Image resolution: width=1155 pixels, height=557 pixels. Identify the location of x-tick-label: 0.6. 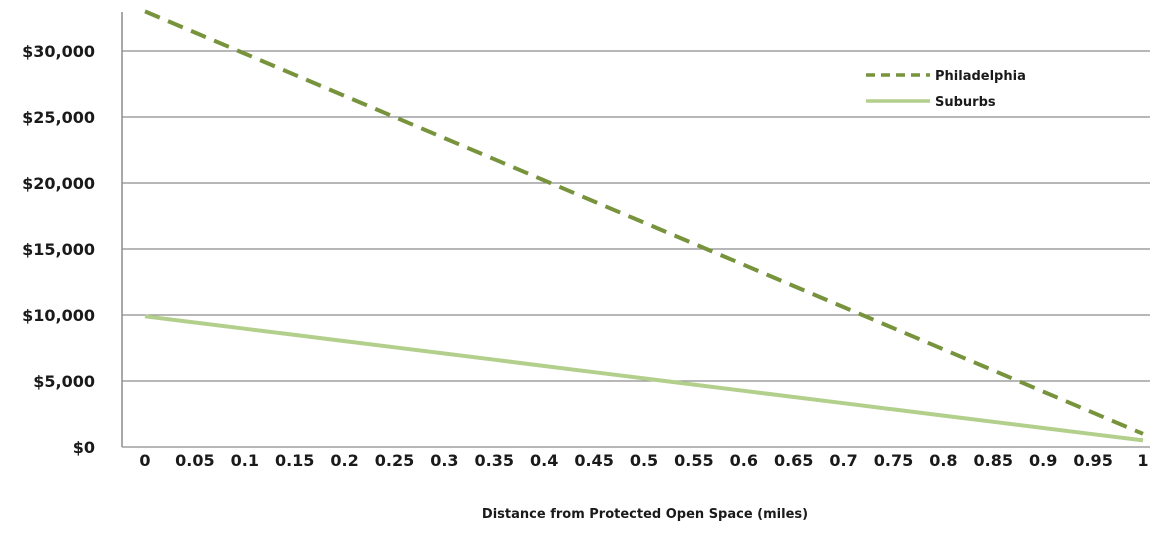
(744, 460).